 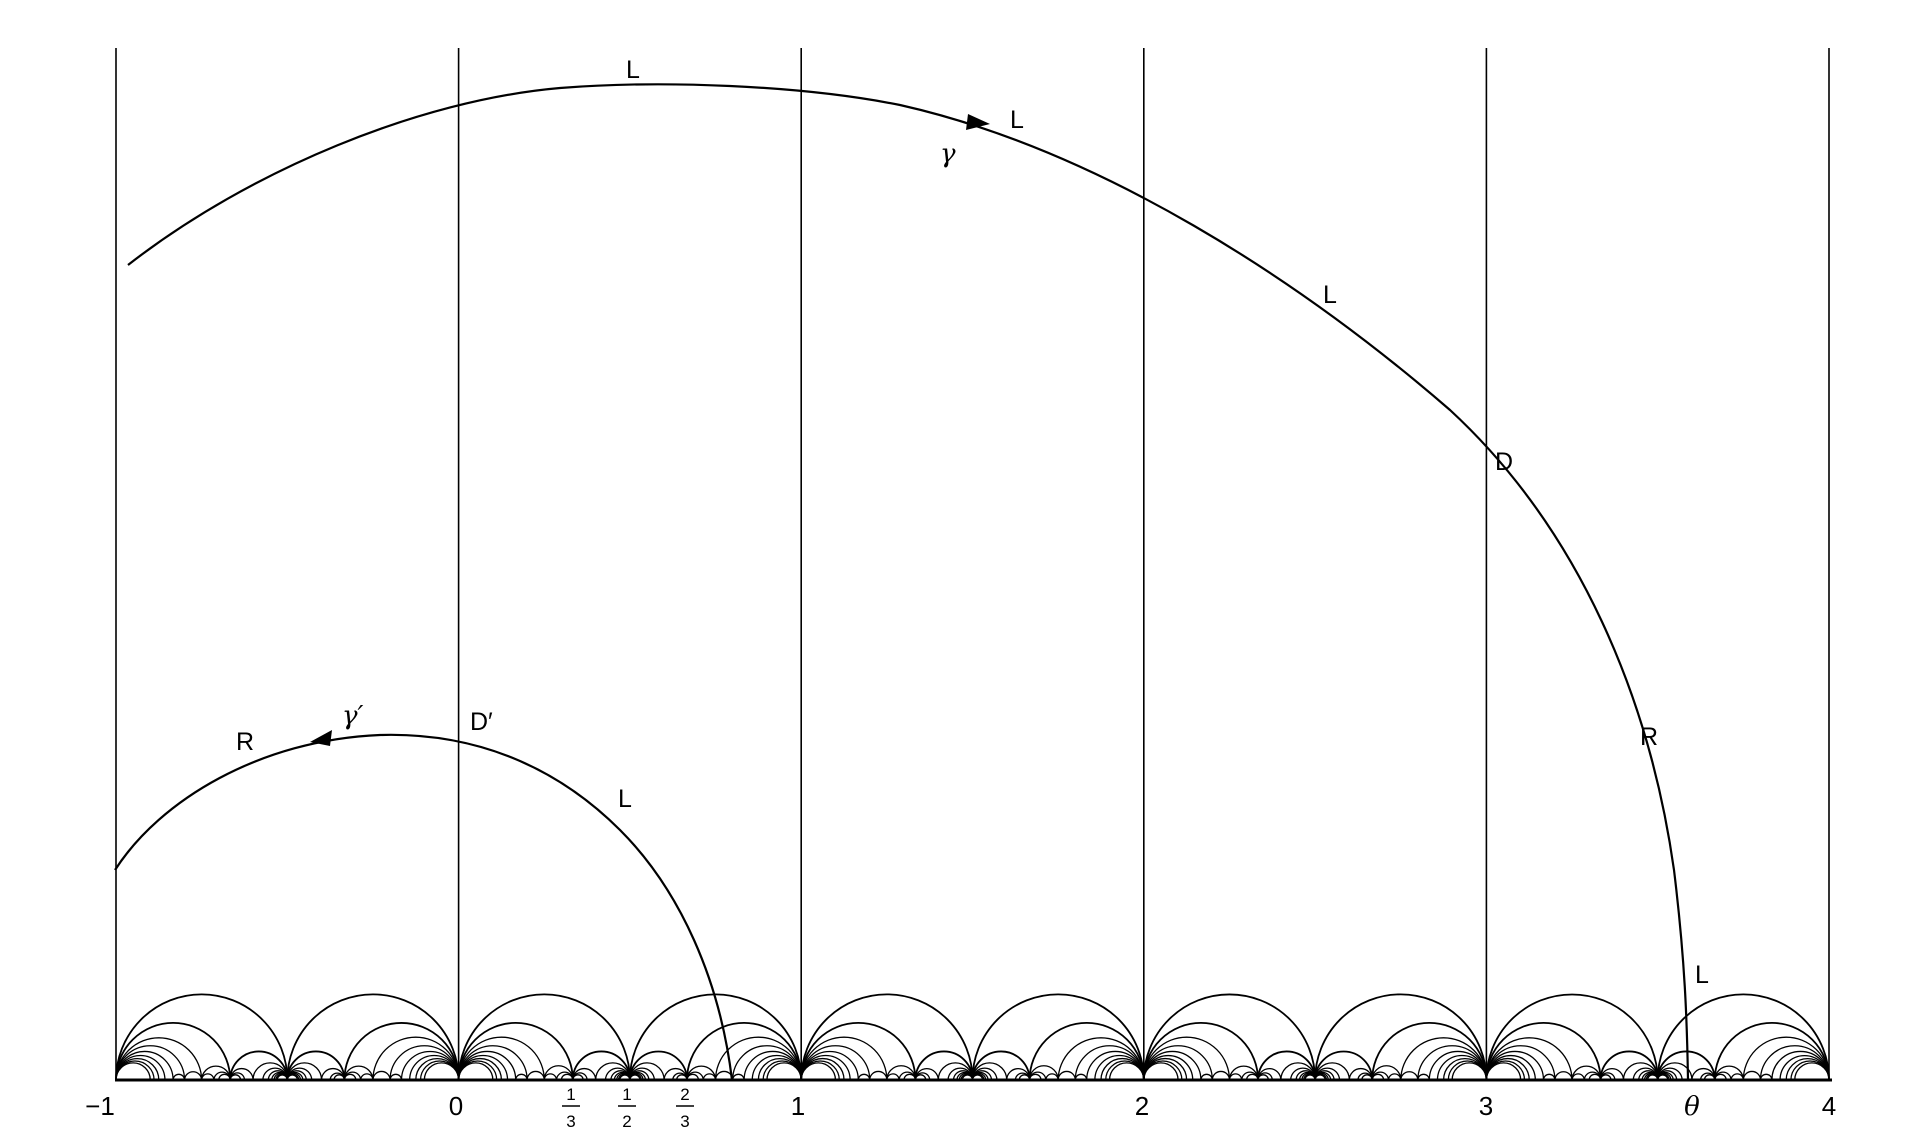 What do you see at coordinates (948, 154) in the screenshot?
I see `gamma-name-label: γ` at bounding box center [948, 154].